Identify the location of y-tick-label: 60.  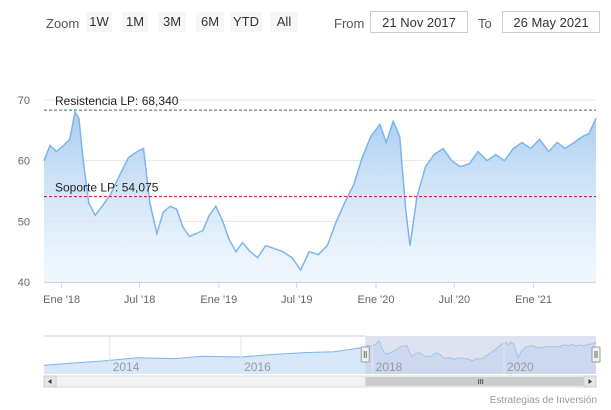
(24, 162).